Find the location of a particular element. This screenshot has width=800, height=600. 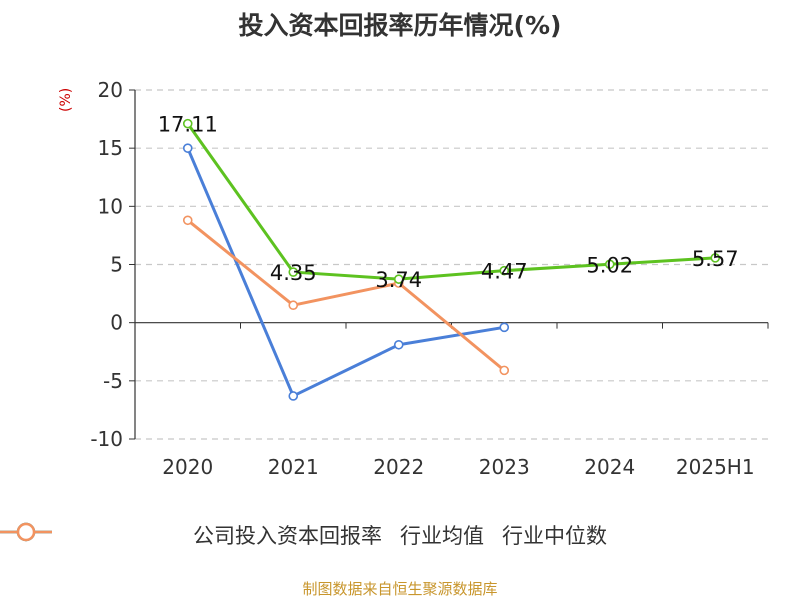

data-label: 17.11 is located at coordinates (188, 125).